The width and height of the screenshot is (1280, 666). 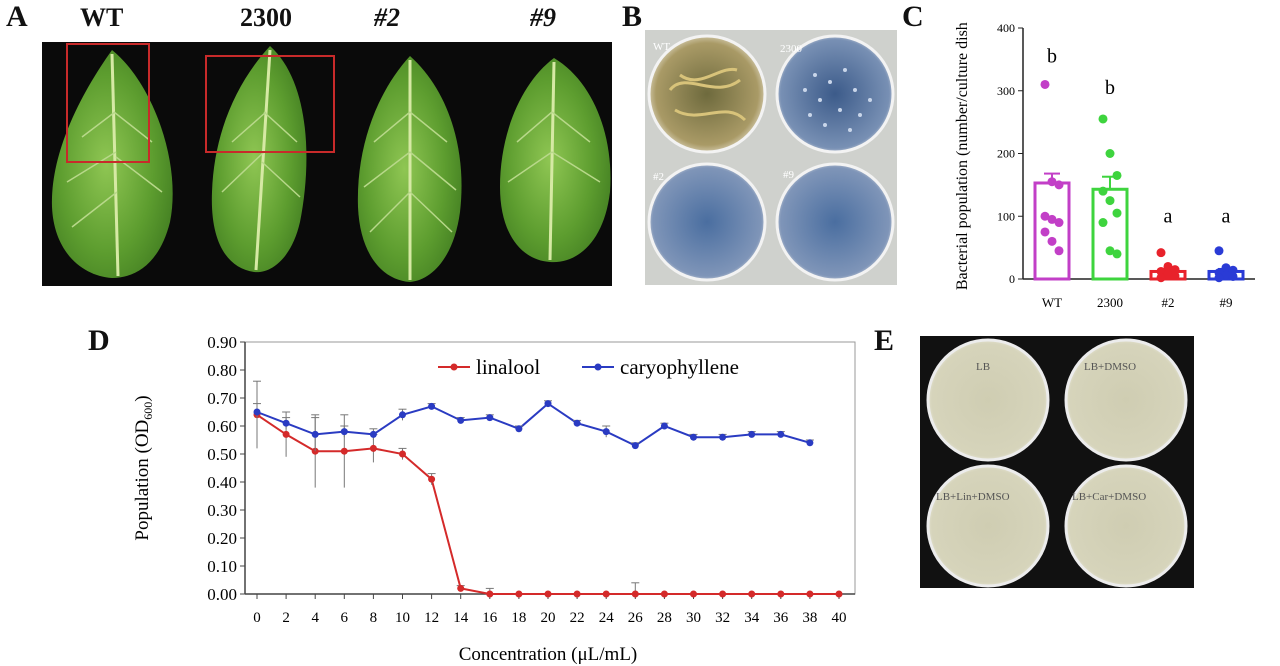 I want to click on dish-label-9: #9, so click(x=789, y=175).